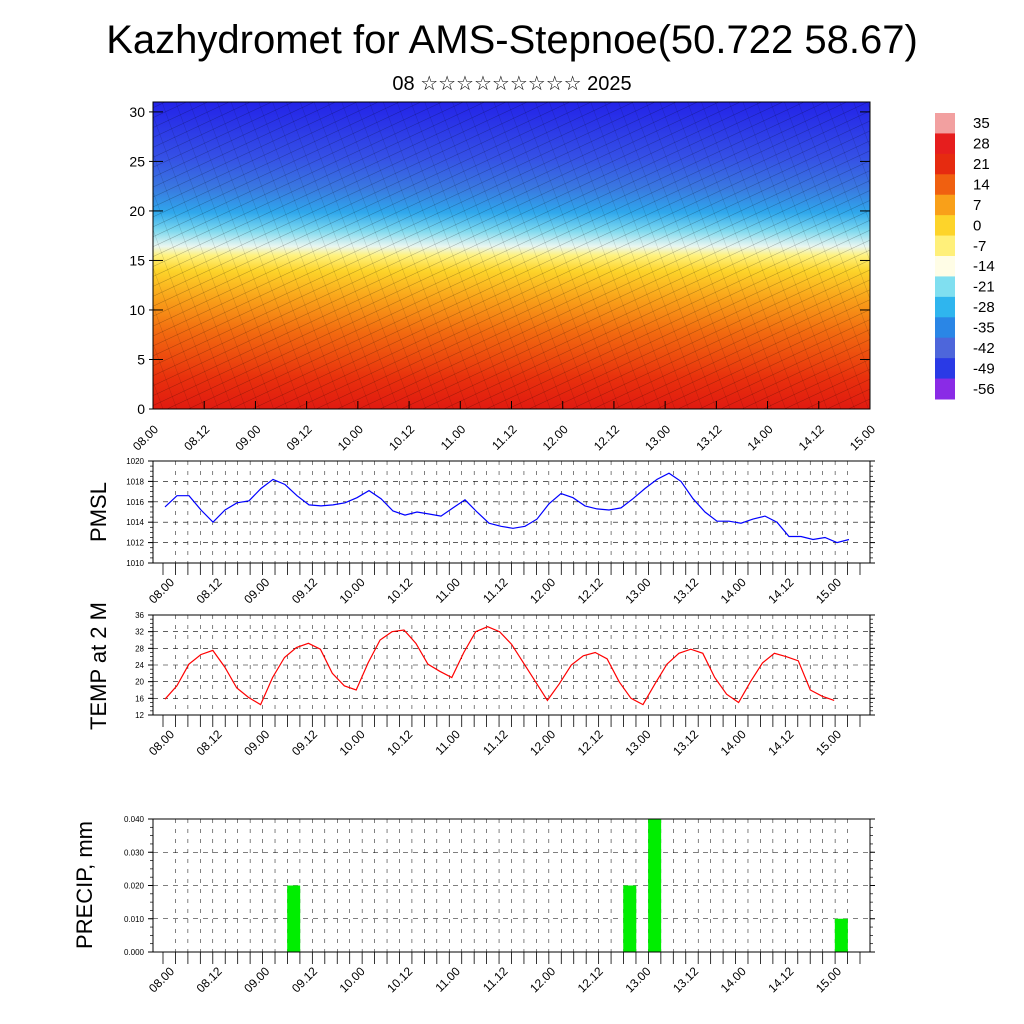  Describe the element at coordinates (977, 225) in the screenshot. I see `colorbar-label: 0` at that location.